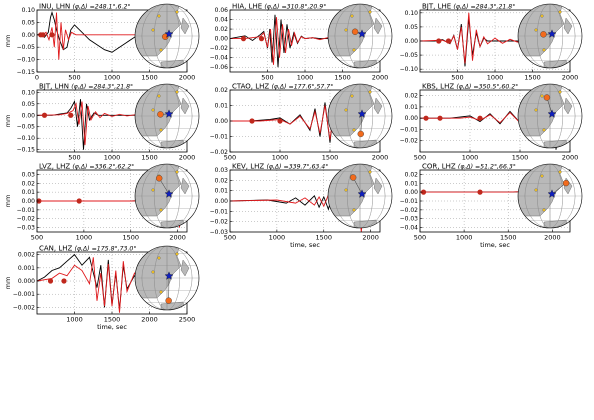 The image size is (594, 420). I want to click on azimuth-distance: (φ,Δ) =175.8°,73.0°, so click(106, 249).